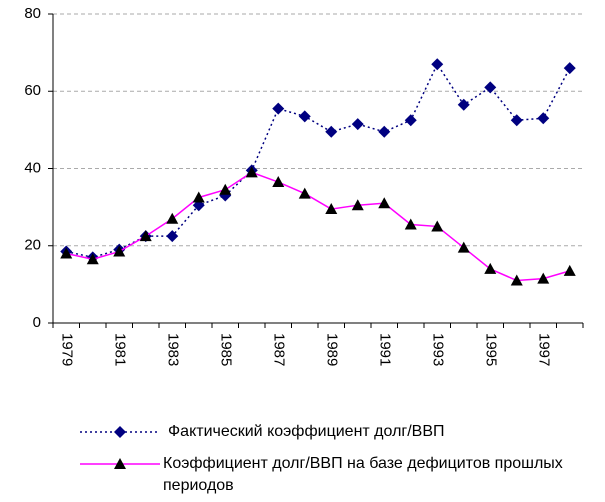 The height and width of the screenshot is (502, 605). What do you see at coordinates (32, 13) in the screenshot?
I see `y-tick-label: 80` at bounding box center [32, 13].